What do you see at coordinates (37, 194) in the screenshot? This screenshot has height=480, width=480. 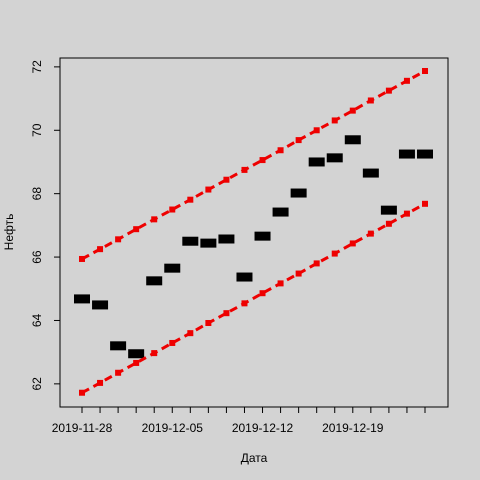 I see `y-tick-label: 68` at bounding box center [37, 194].